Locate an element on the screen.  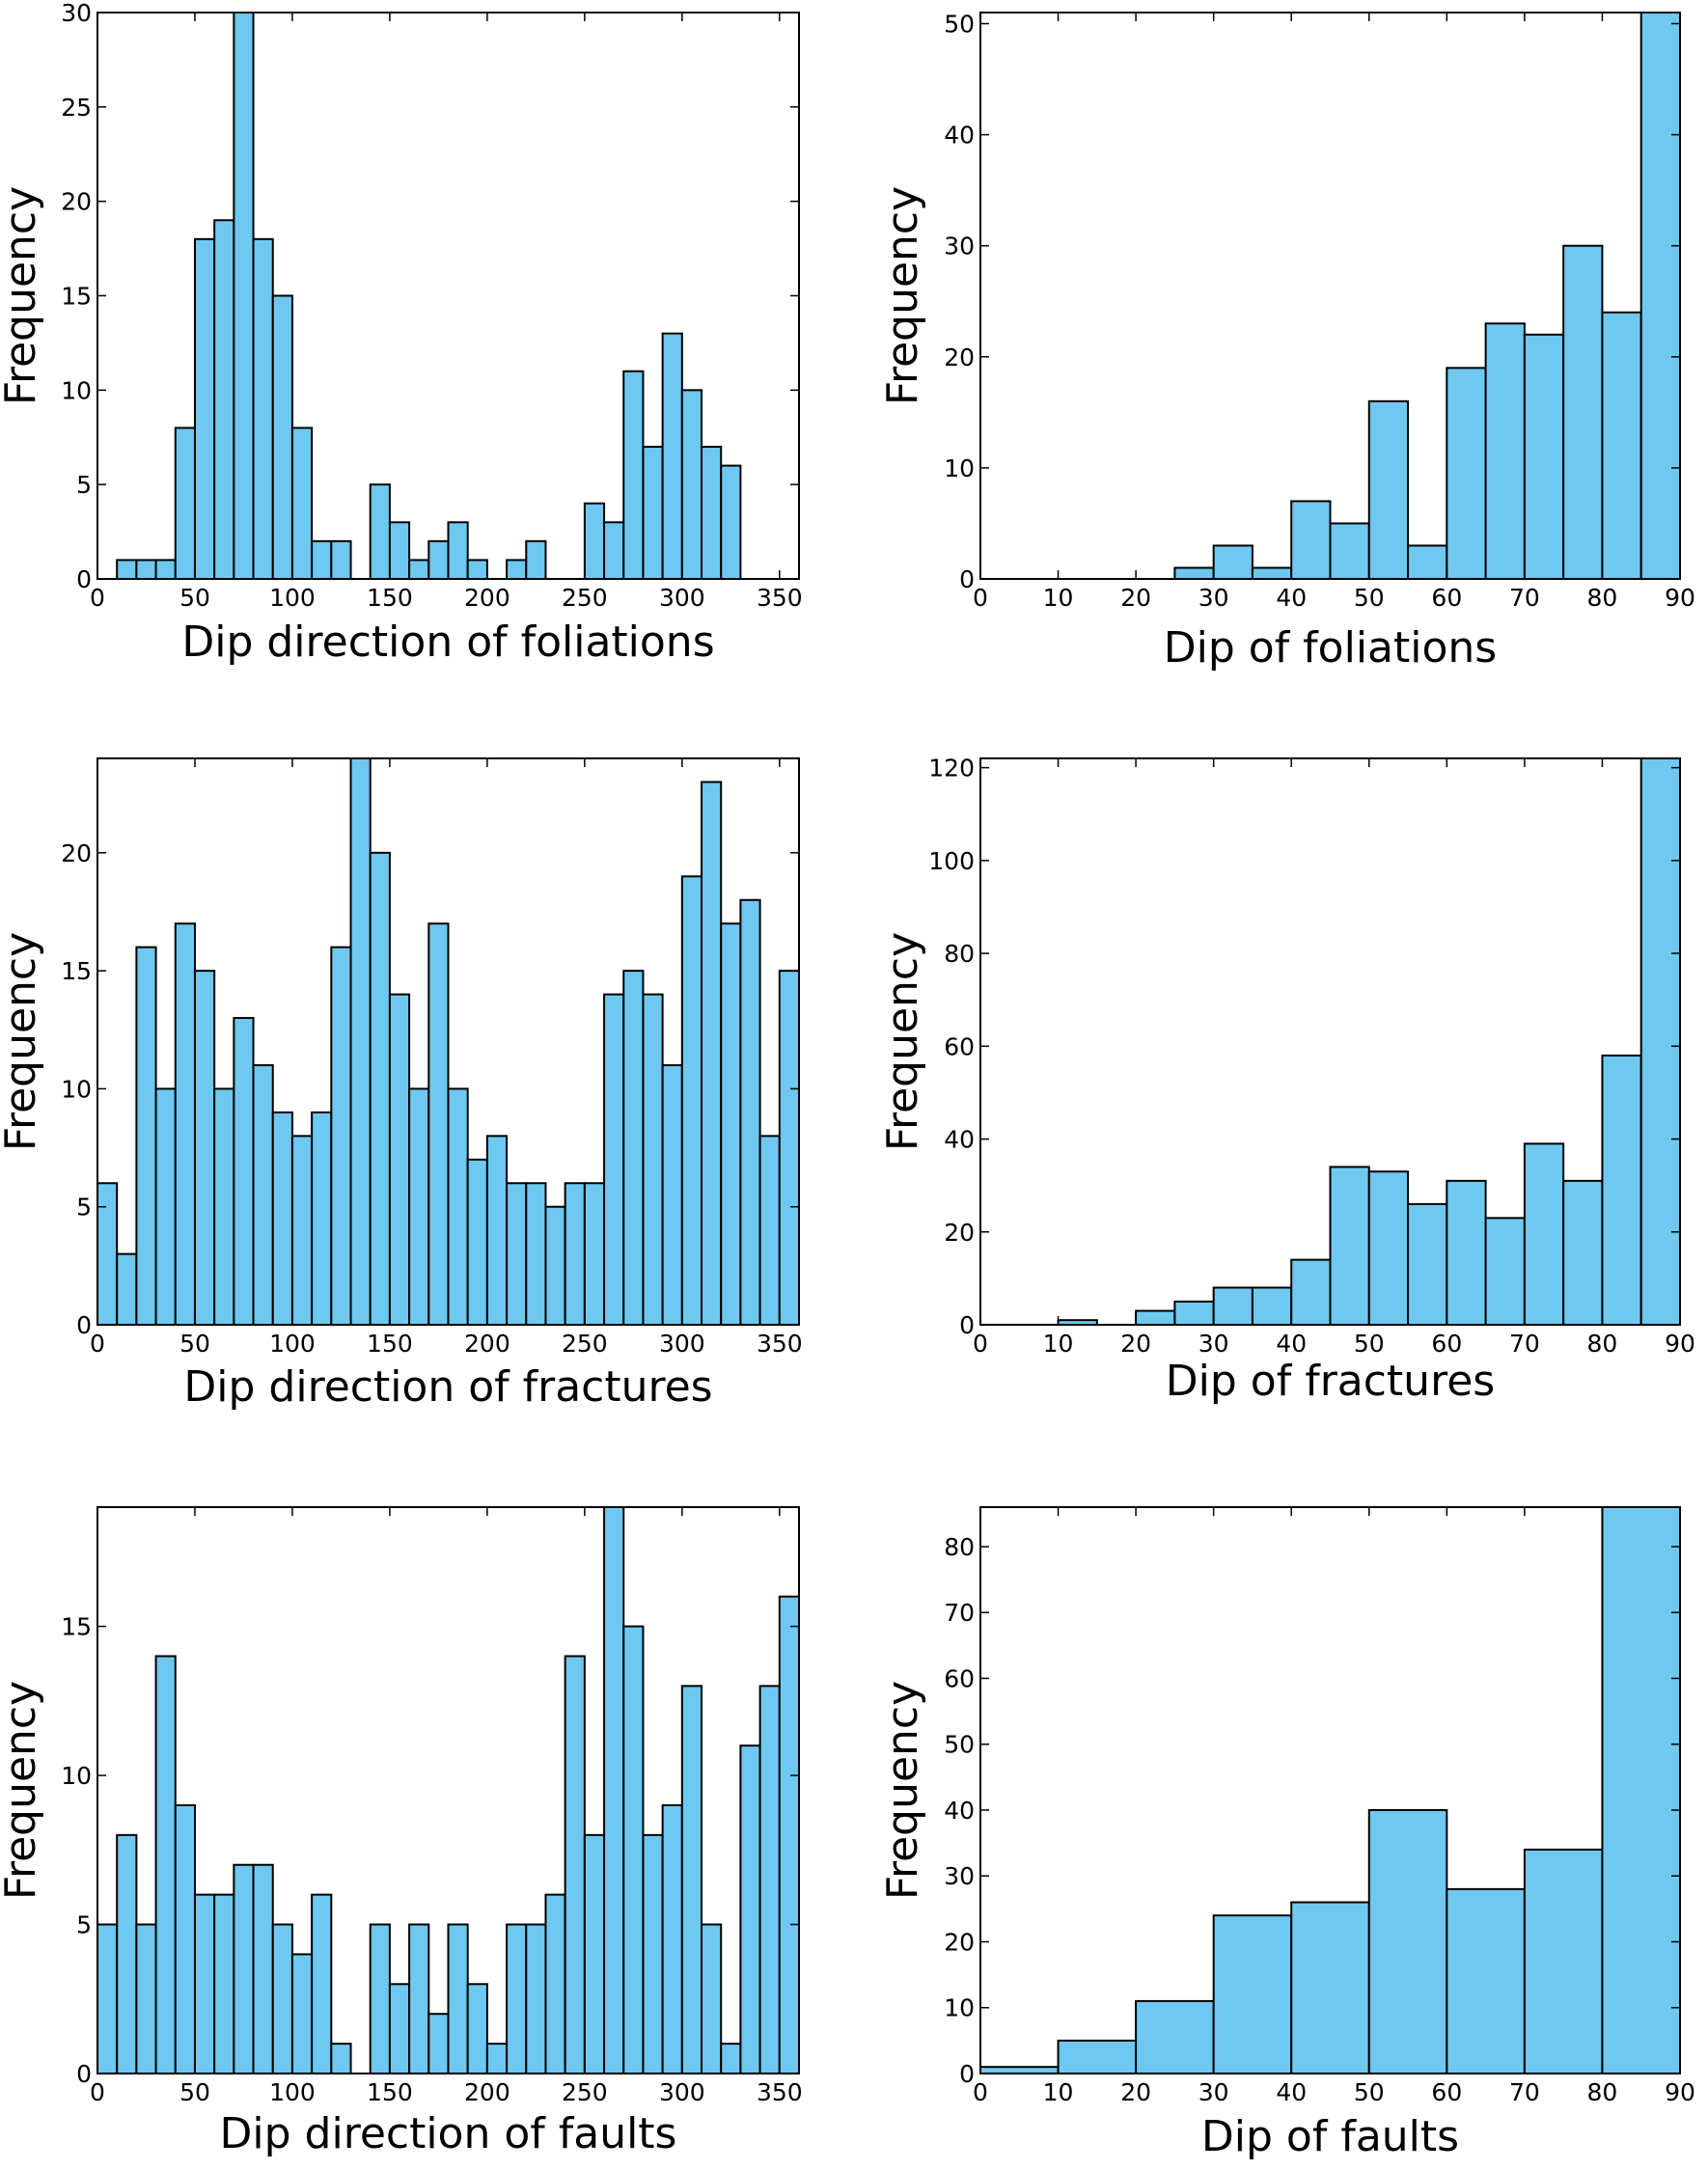
y-tick-label: 10 is located at coordinates (76, 1776).